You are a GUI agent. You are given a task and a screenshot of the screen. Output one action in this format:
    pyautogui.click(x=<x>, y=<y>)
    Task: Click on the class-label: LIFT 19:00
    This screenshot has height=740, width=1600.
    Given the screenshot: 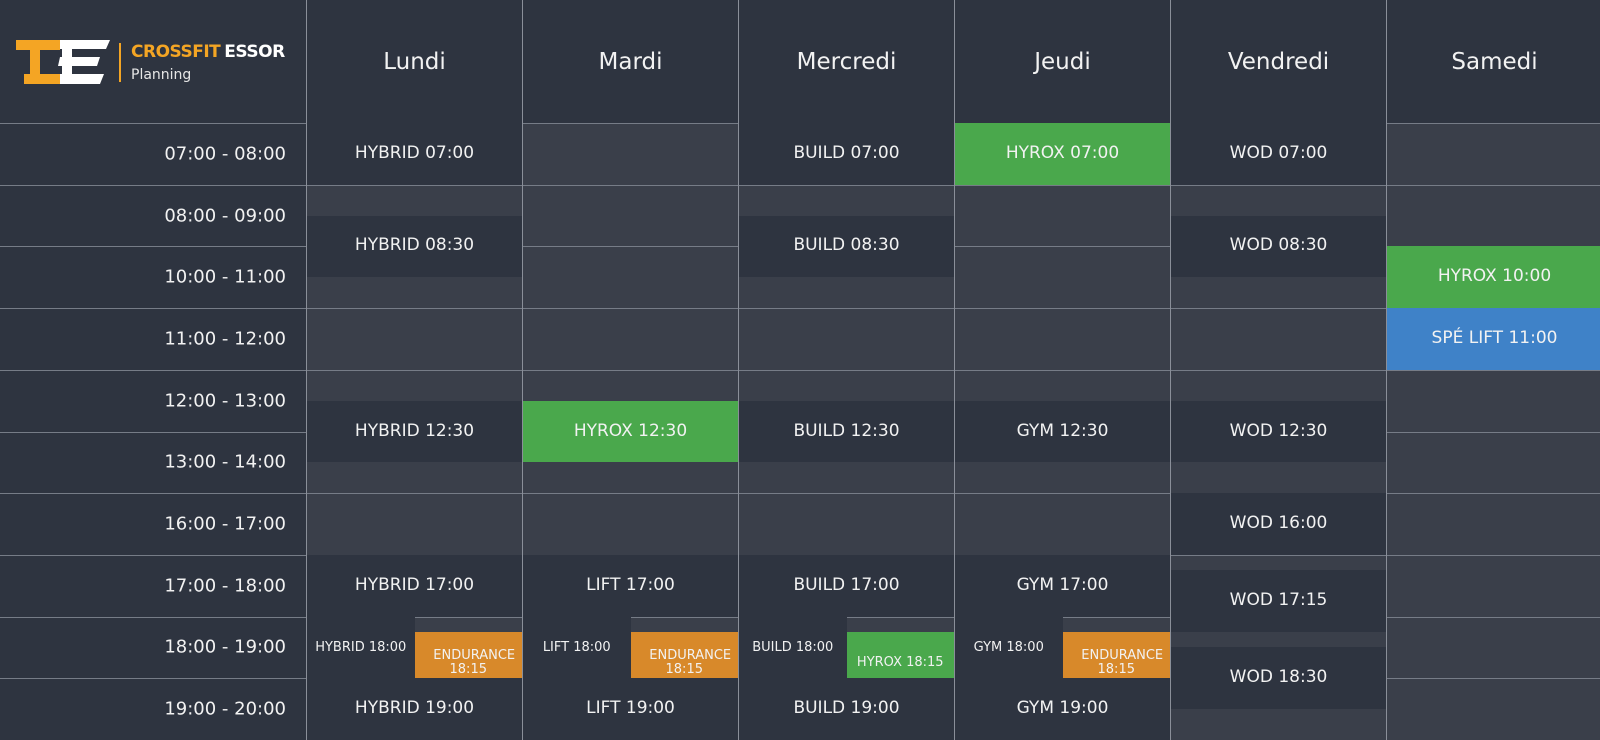 What is the action you would take?
    pyautogui.click(x=630, y=708)
    